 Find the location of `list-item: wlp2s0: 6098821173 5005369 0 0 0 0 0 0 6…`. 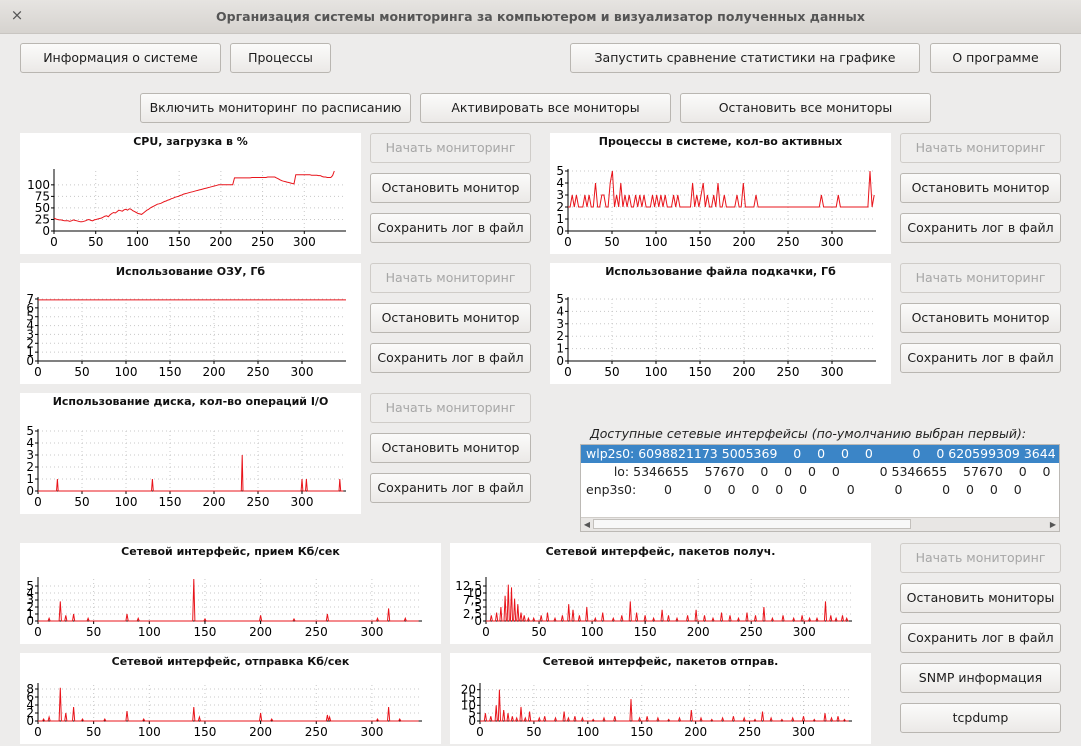

list-item: wlp2s0: 6098821173 5005369 0 0 0 0 0 0 6… is located at coordinates (820, 454).